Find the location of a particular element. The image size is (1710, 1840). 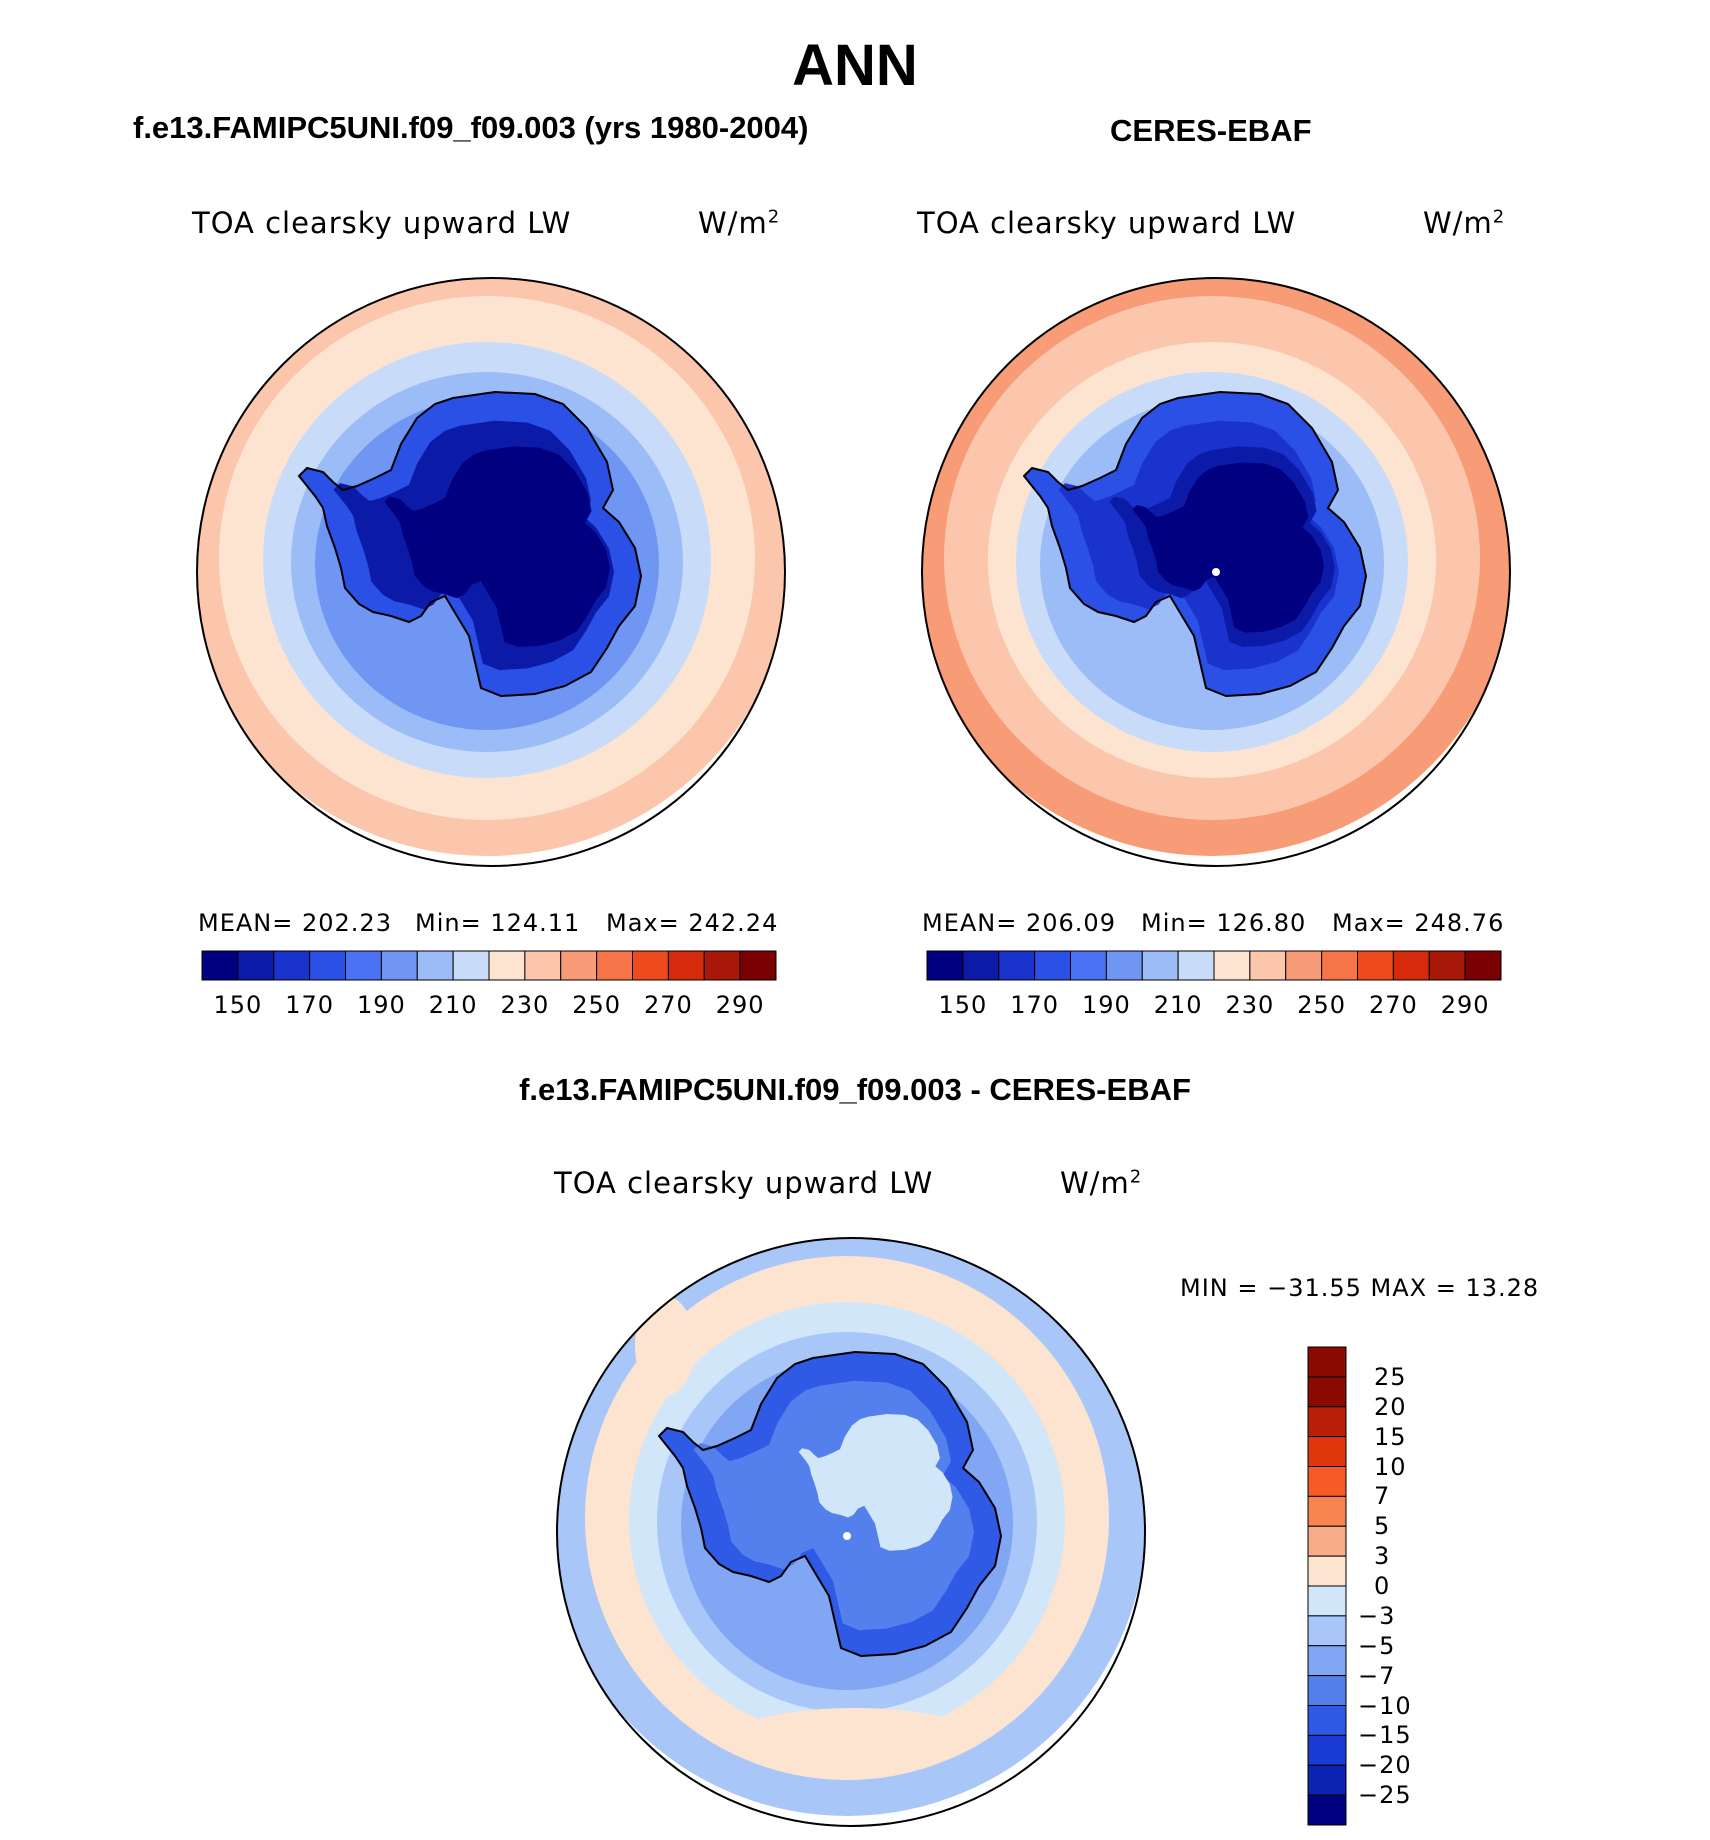

colorbar-tick-label: 7 is located at coordinates (1382, 1496).